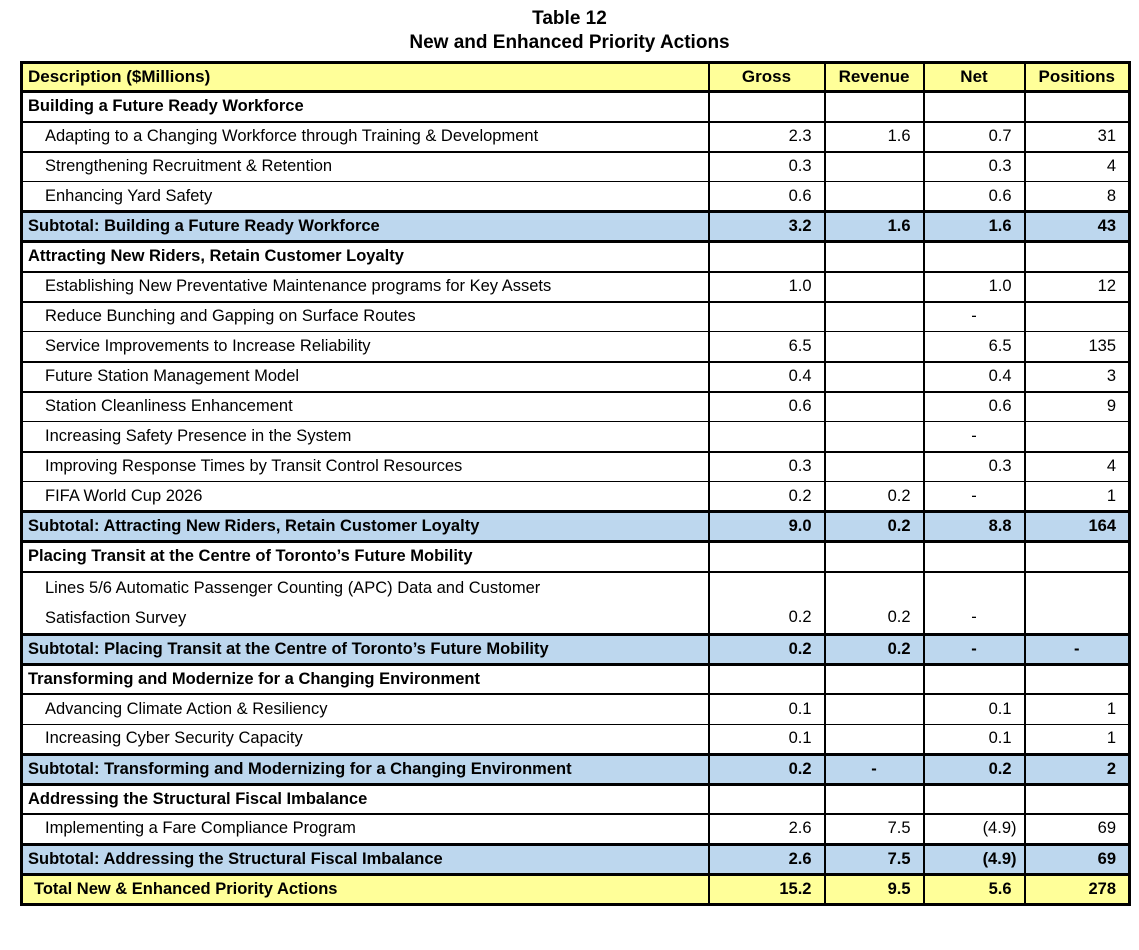  Describe the element at coordinates (874, 890) in the screenshot. I see `revenue-cell: 9.5` at that location.